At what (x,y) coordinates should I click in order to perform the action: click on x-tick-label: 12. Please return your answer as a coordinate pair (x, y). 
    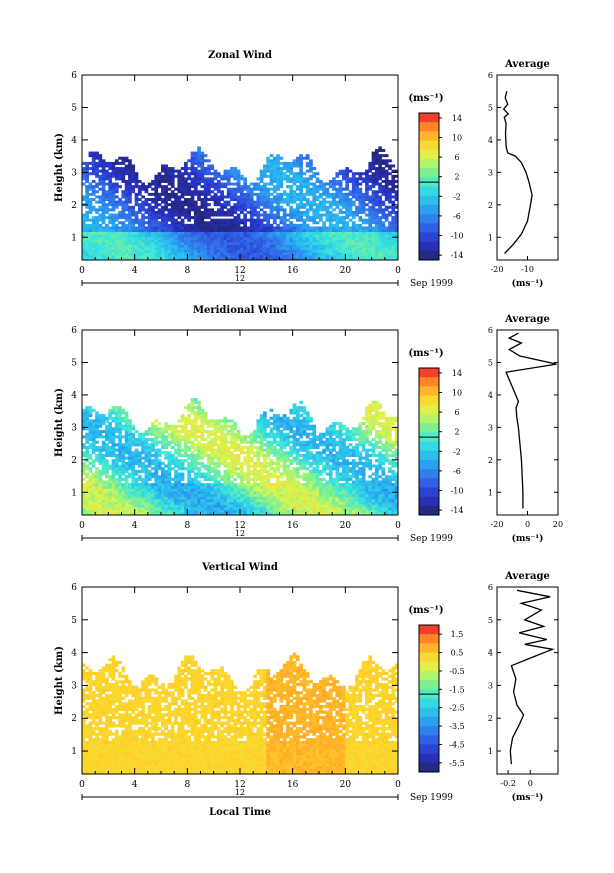
    Looking at the image, I should click on (239, 271).